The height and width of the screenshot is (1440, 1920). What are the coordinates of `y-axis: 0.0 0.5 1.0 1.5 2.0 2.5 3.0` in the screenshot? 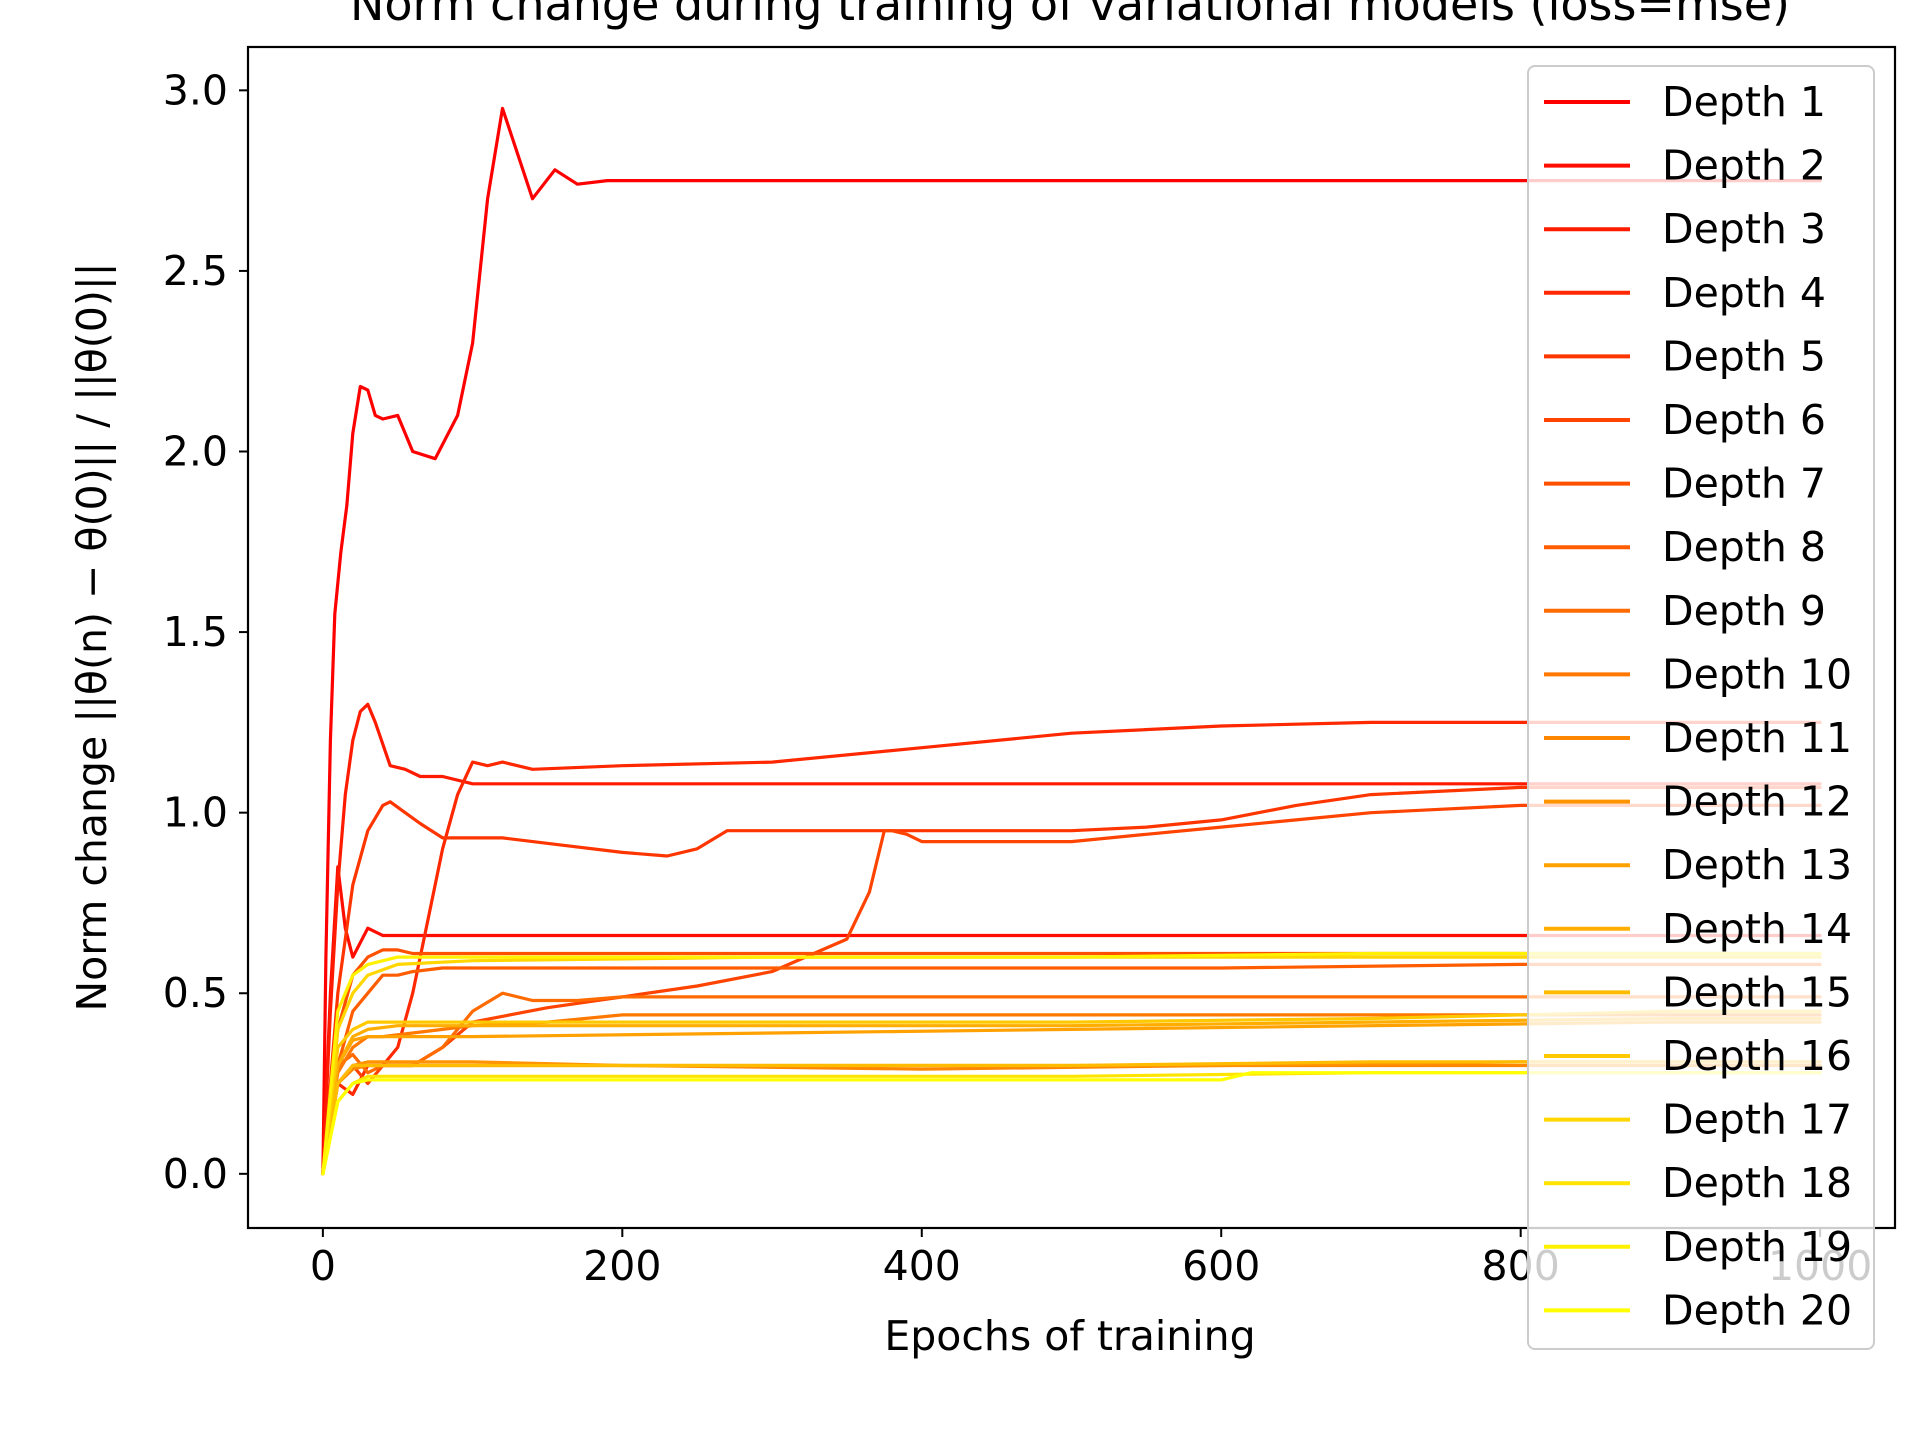 It's located at (205, 632).